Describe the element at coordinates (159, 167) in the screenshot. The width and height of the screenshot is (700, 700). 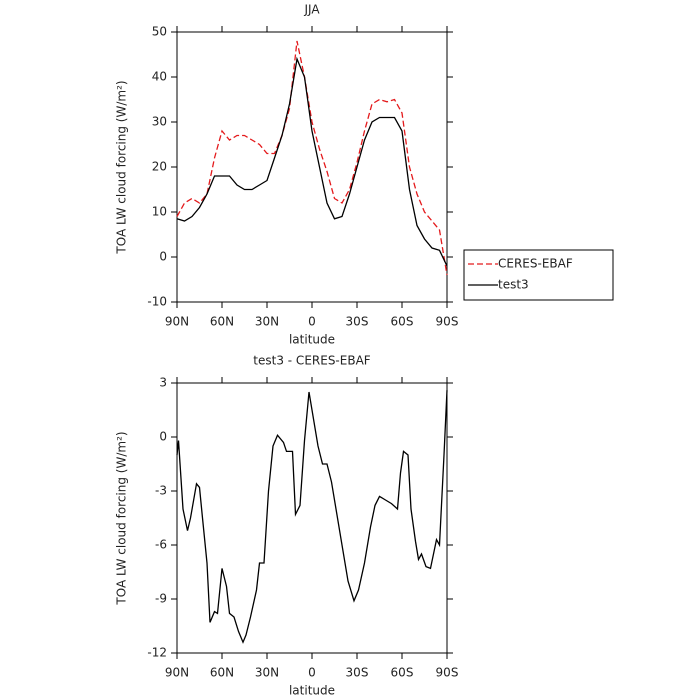
I see `y-tick-label: 20` at that location.